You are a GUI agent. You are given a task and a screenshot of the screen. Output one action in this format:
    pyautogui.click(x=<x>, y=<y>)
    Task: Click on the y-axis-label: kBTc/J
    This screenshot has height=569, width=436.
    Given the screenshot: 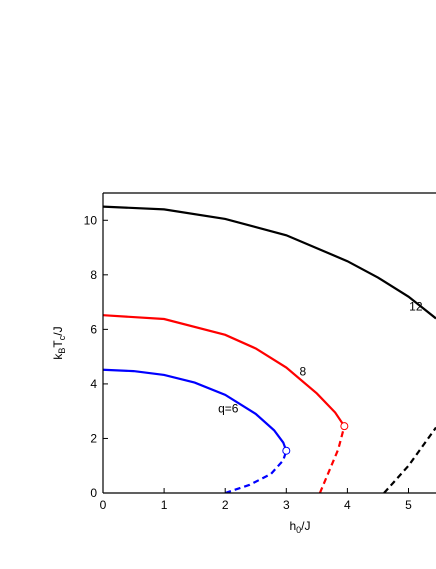 What is the action you would take?
    pyautogui.click(x=59, y=342)
    